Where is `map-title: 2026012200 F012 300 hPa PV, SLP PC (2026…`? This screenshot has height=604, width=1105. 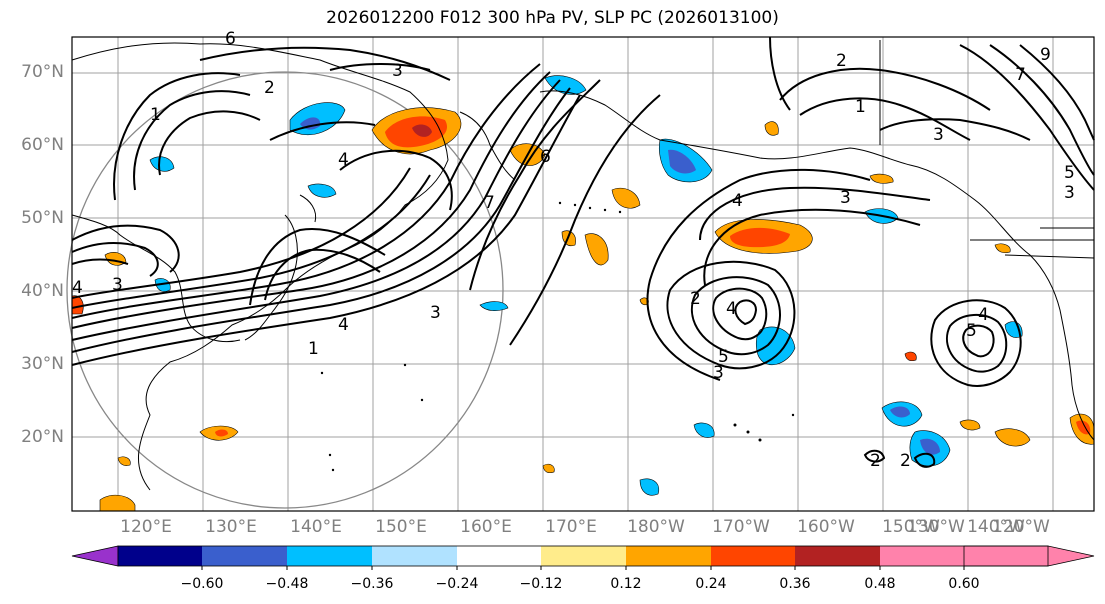 map-title: 2026012200 F012 300 hPa PV, SLP PC (2026… is located at coordinates (552, 18).